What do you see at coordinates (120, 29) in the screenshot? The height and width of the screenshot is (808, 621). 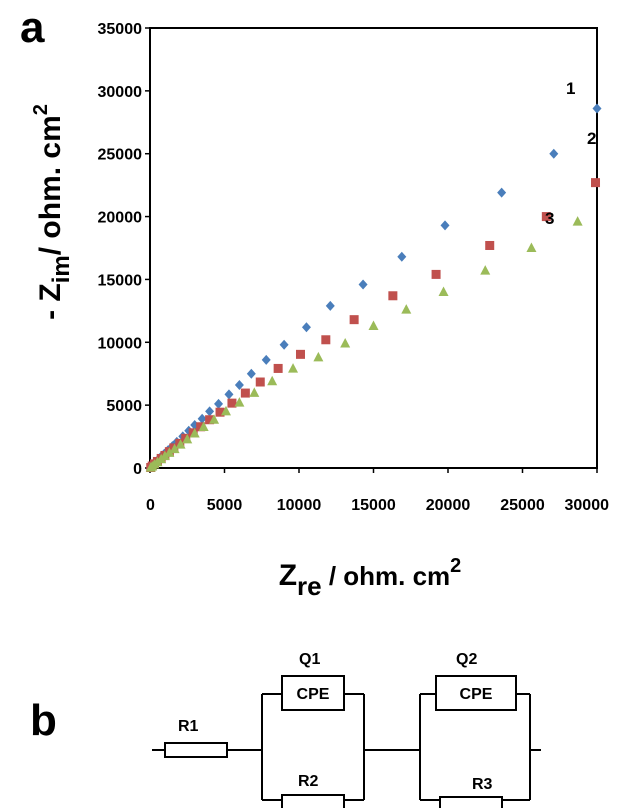 I see `y-tick-label: 35000` at bounding box center [120, 29].